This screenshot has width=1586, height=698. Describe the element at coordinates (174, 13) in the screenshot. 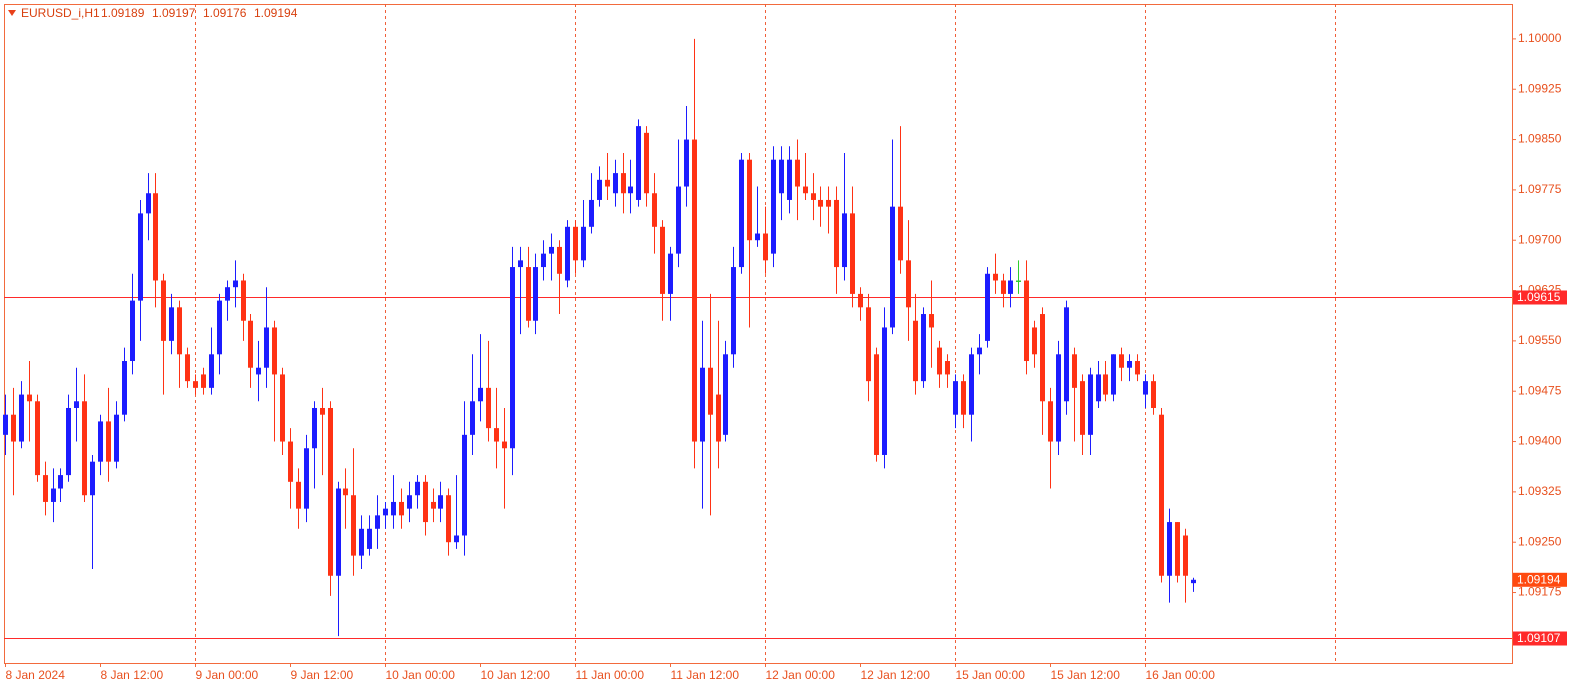

I see `header-high: 1.09197` at that location.